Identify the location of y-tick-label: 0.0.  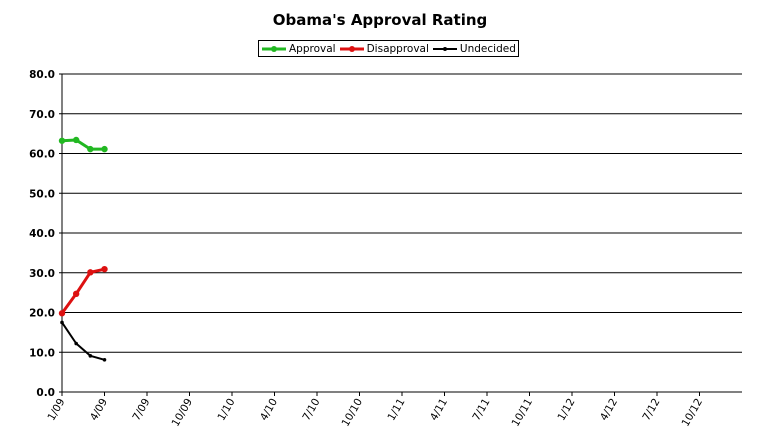
(45, 393).